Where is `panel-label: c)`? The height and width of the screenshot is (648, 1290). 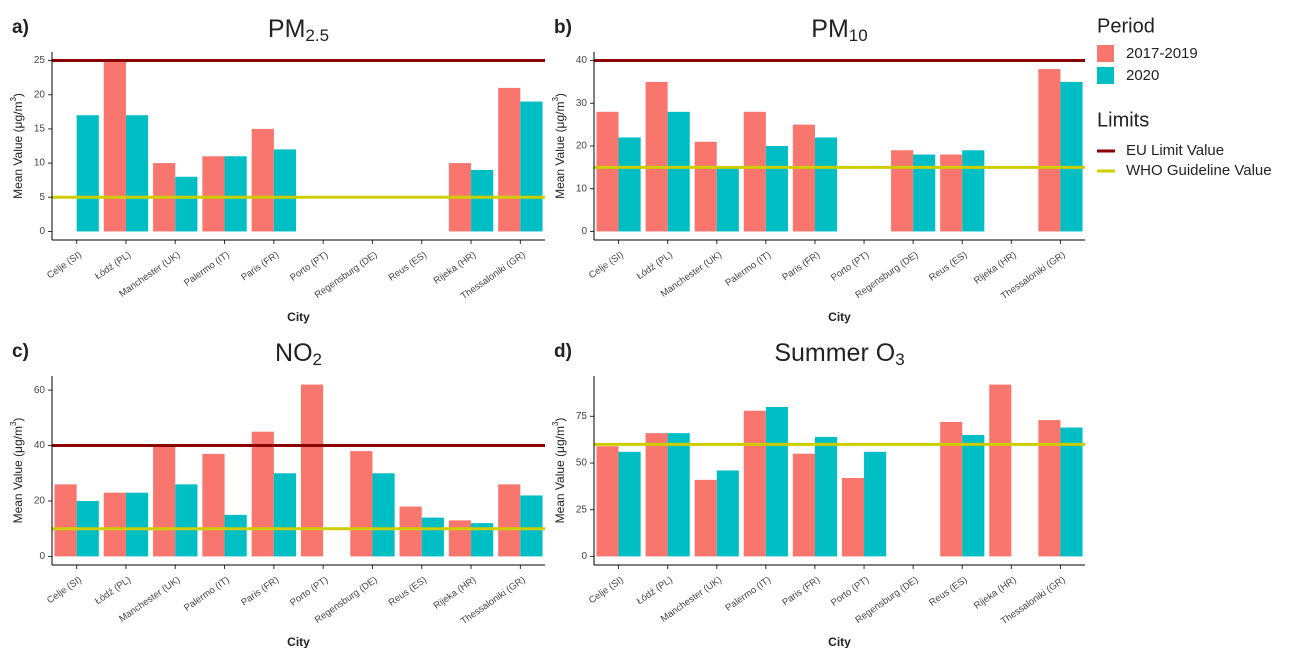
panel-label: c) is located at coordinates (20, 351).